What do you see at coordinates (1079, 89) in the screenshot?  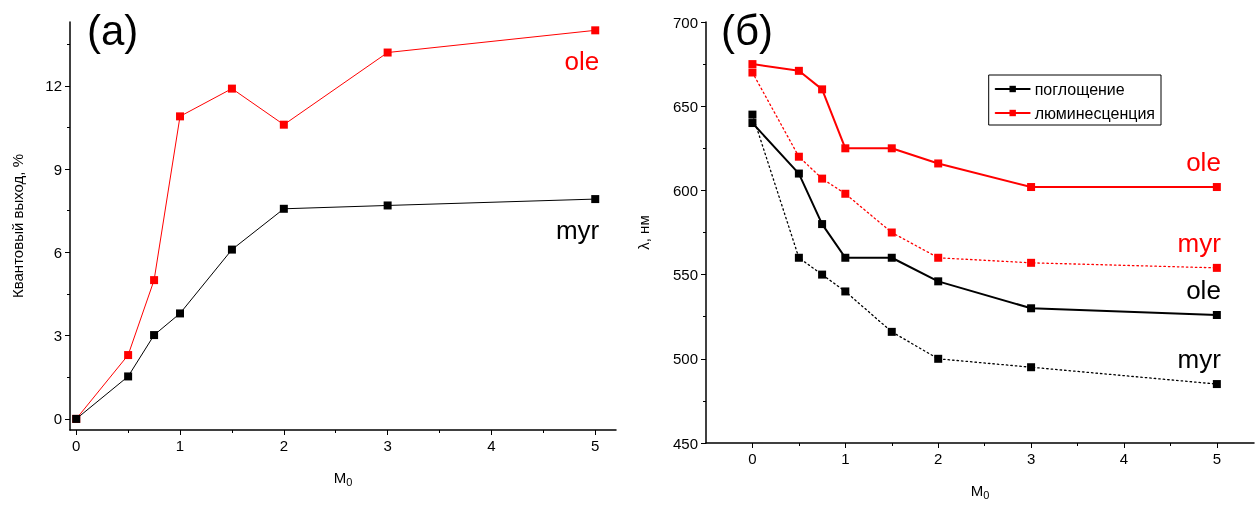 I see `legend-label: поглощение` at bounding box center [1079, 89].